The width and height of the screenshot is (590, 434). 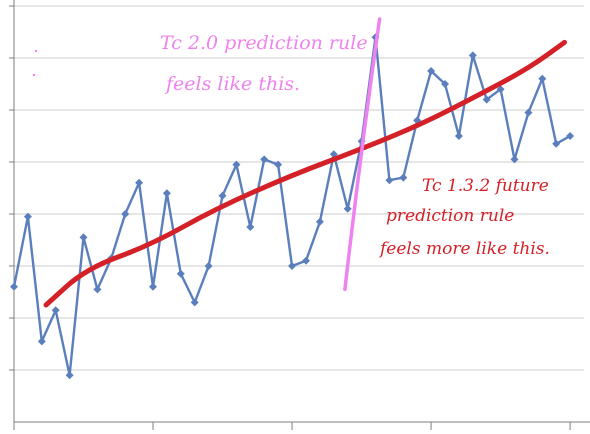 What do you see at coordinates (362, 154) in the screenshot?
I see `pink-vertical-stroke` at bounding box center [362, 154].